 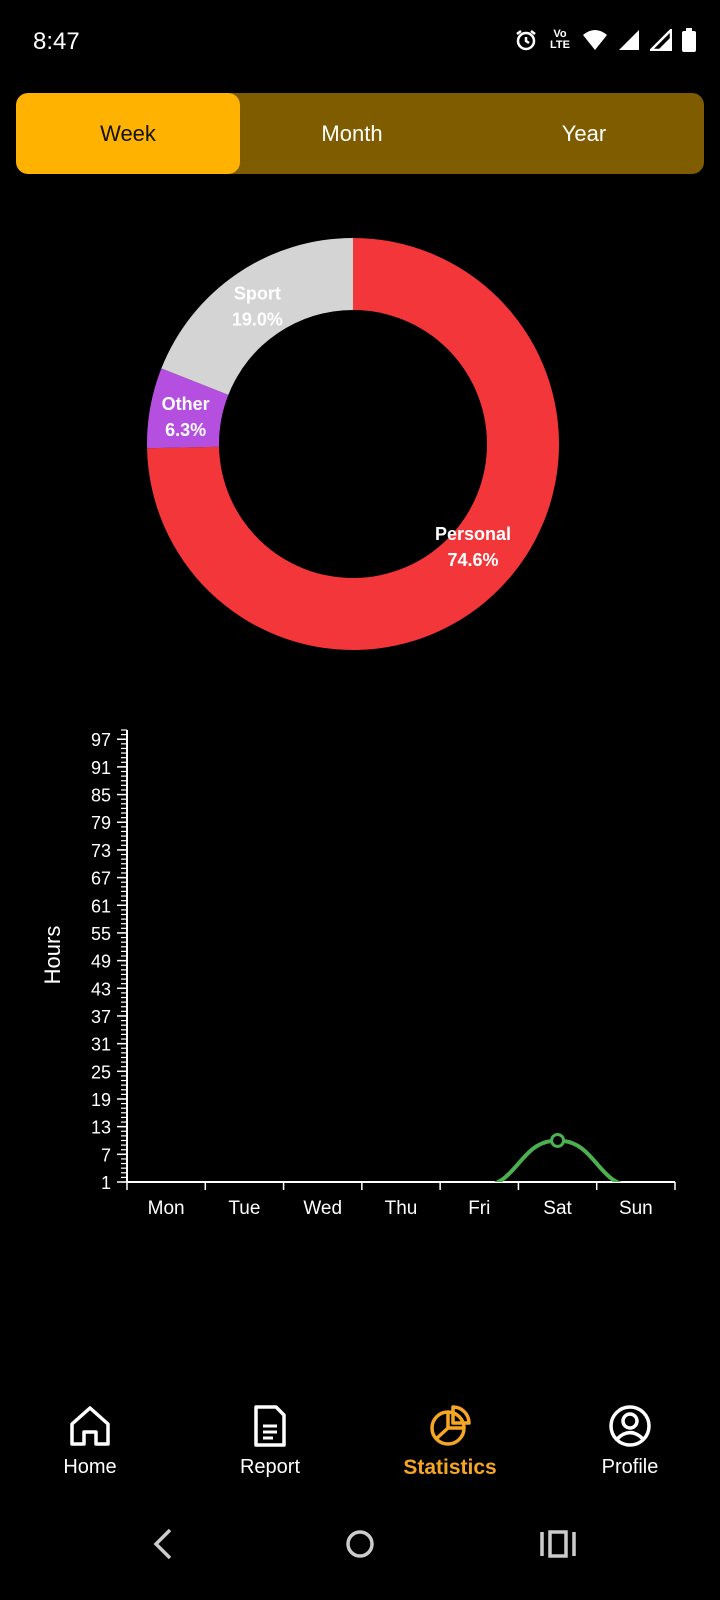 What do you see at coordinates (360, 42) in the screenshot?
I see `status-bar: 8:47 Vo LTE` at bounding box center [360, 42].